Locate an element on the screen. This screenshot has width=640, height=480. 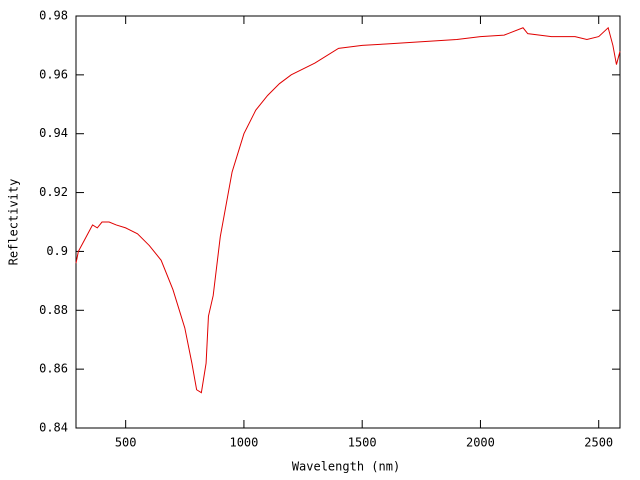
x-tick-label: 2500 is located at coordinates (598, 443).